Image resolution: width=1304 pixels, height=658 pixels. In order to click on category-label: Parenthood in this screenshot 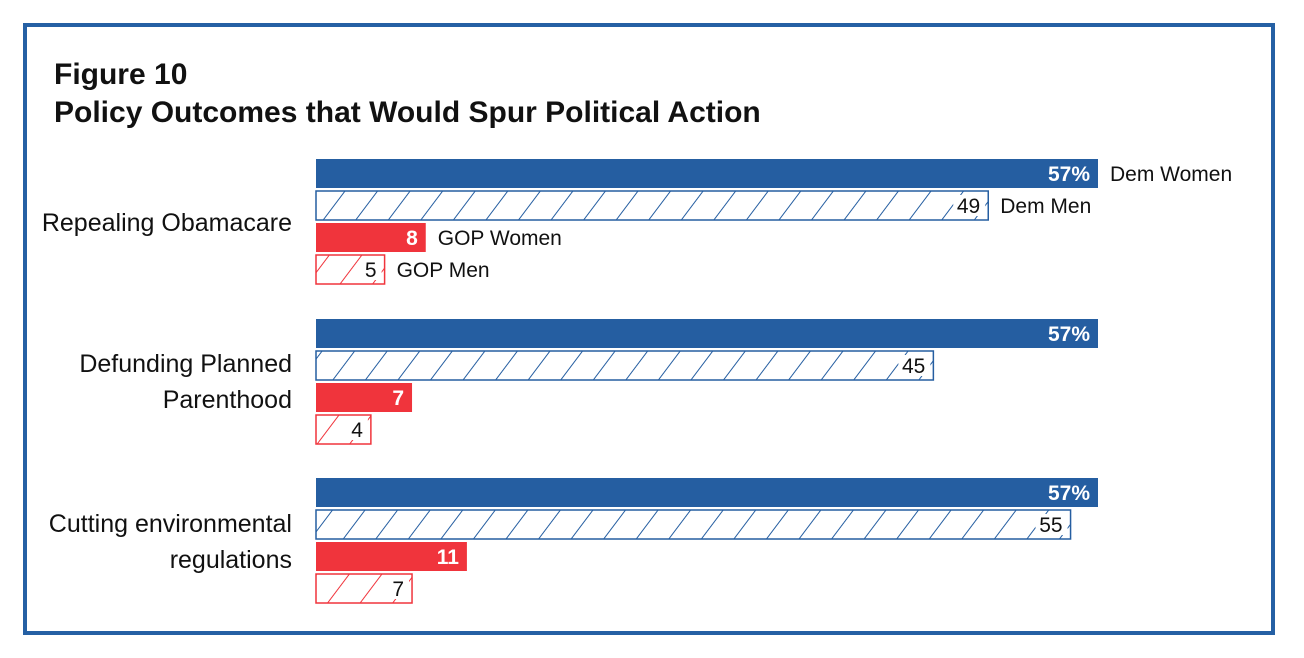, I will do `click(227, 400)`.